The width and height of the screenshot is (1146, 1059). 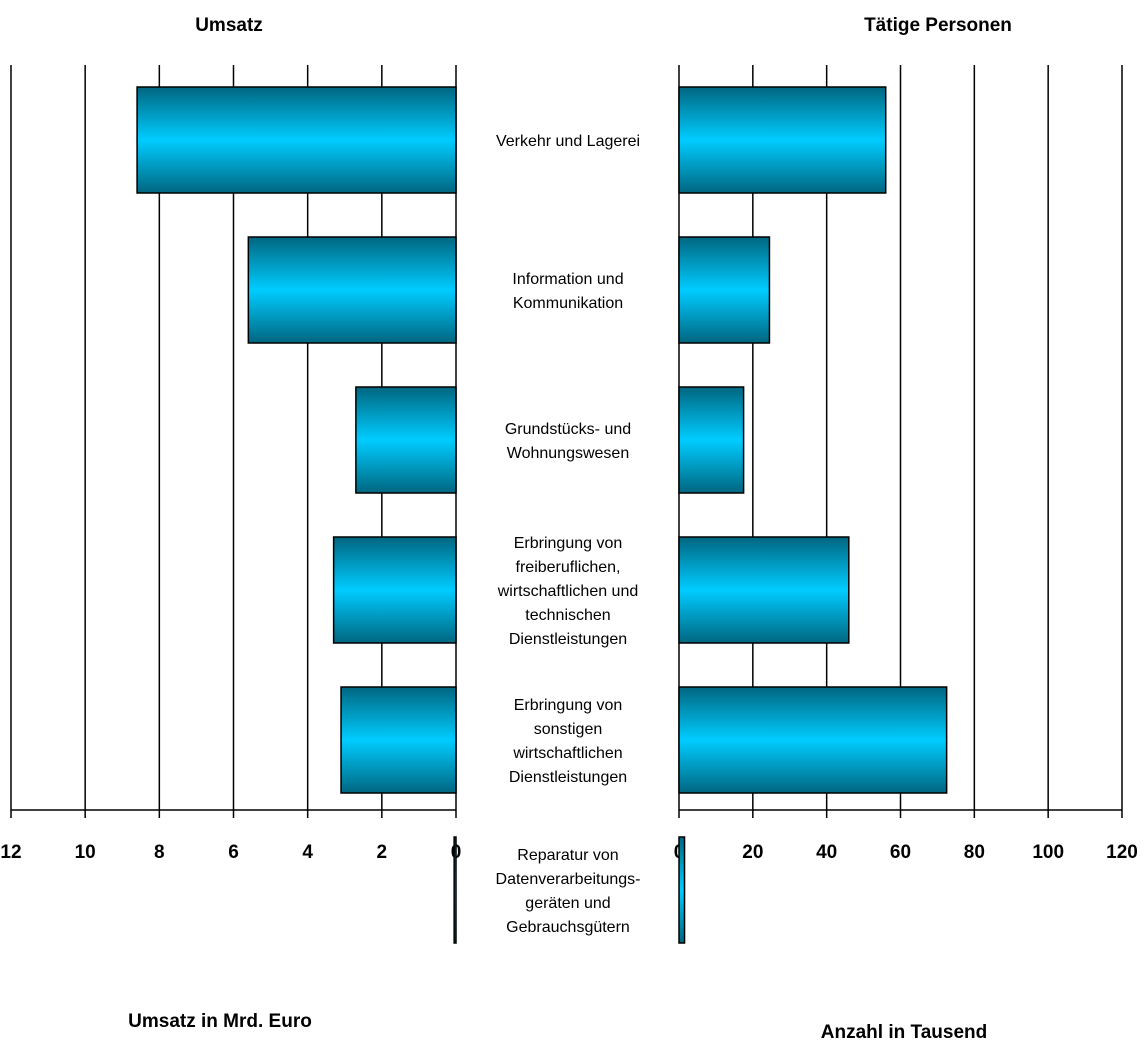 I want to click on right-x-tick-label: 60, so click(x=900, y=852).